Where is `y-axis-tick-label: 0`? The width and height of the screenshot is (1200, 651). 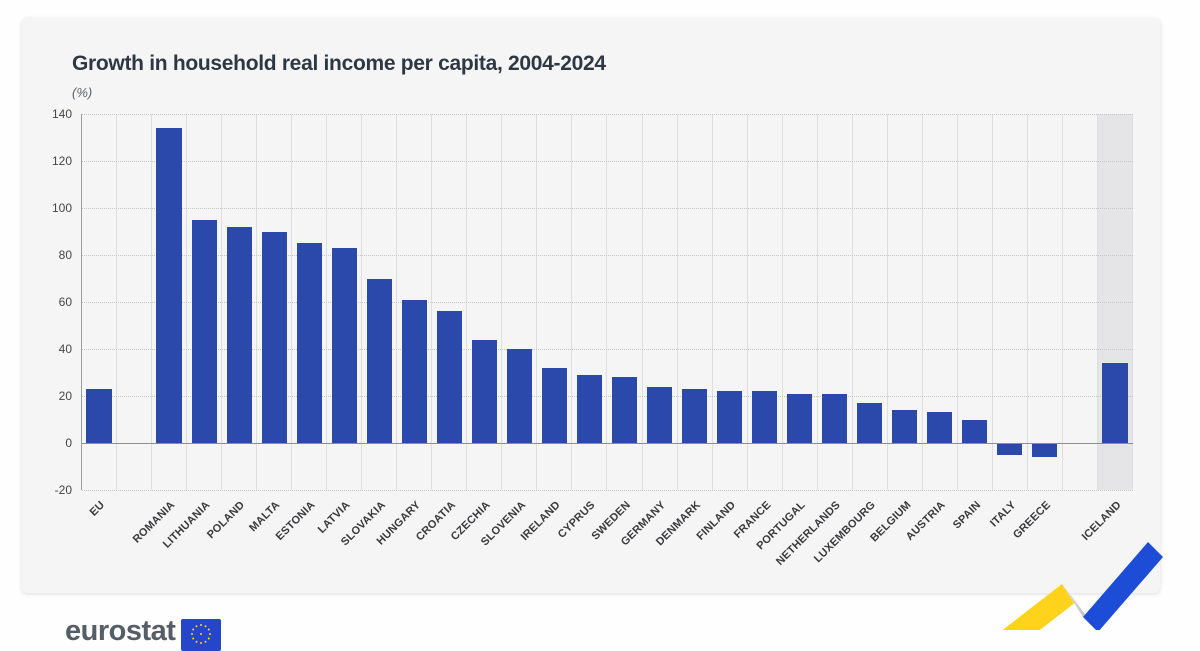
y-axis-tick-label: 0 is located at coordinates (68, 443).